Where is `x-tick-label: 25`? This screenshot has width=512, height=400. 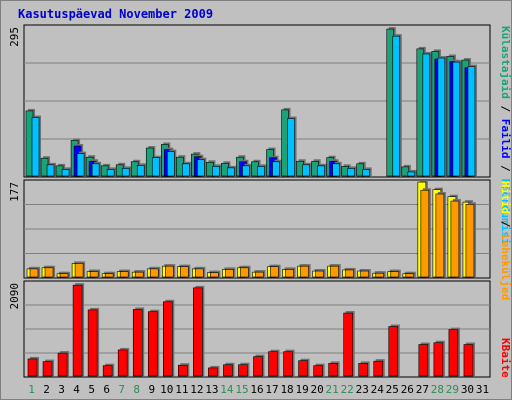 x-tick-label: 25 is located at coordinates (392, 389).